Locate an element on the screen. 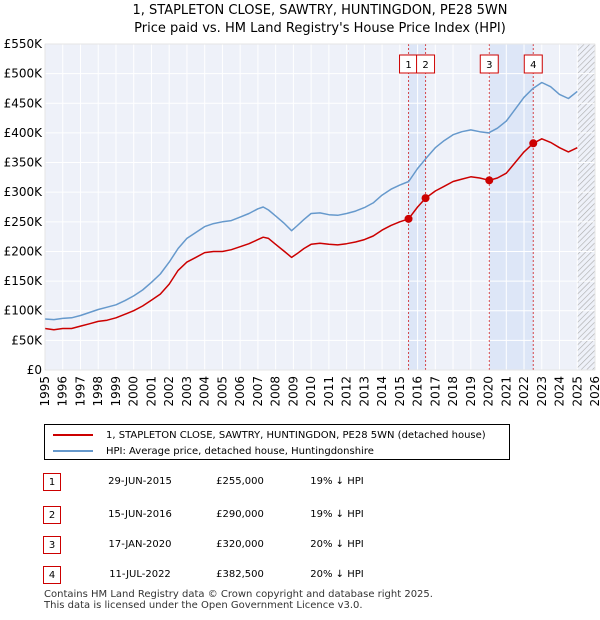 The width and height of the screenshot is (600, 620). x-tick-label: 2026 is located at coordinates (594, 391).